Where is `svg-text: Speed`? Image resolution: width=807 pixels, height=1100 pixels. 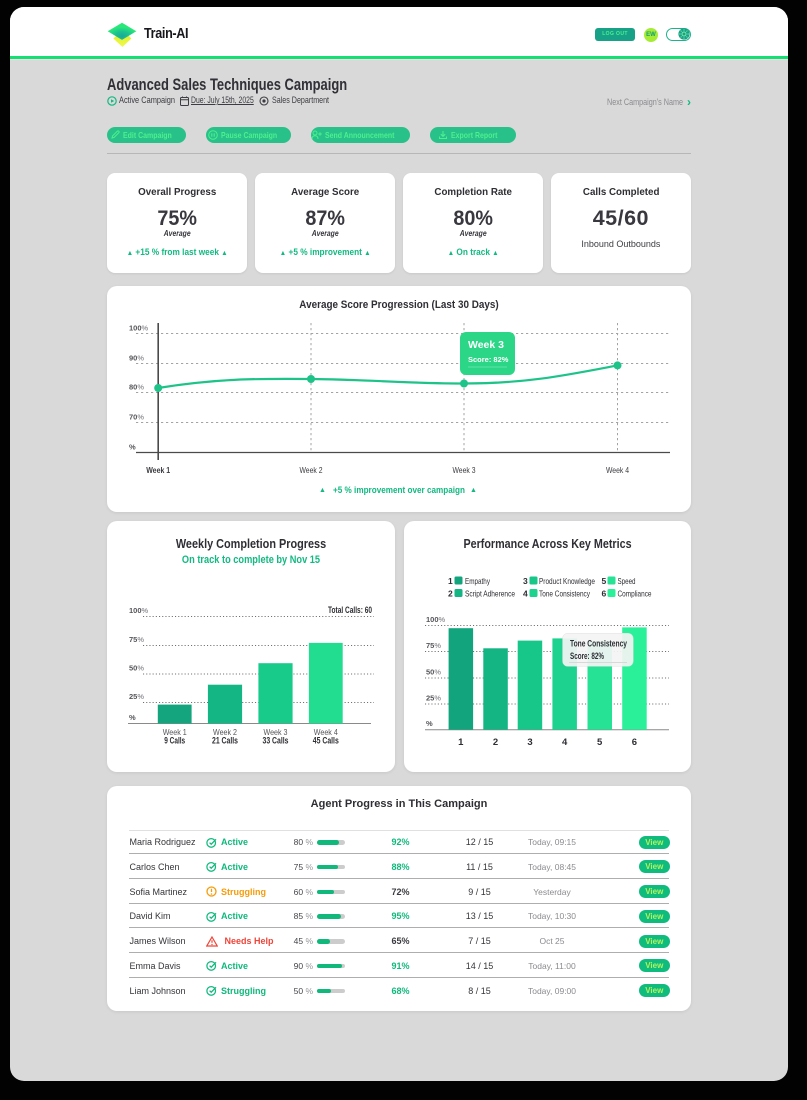 svg-text: Speed is located at coordinates (627, 581).